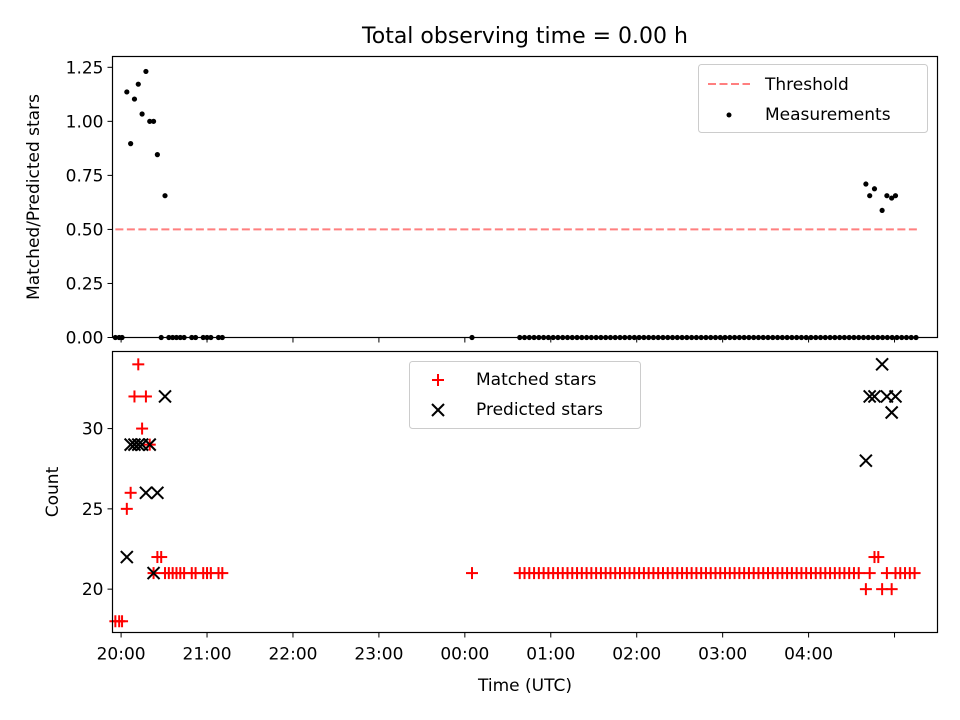 The image size is (960, 720). Describe the element at coordinates (207, 655) in the screenshot. I see `x-tick-label: 21:00` at that location.